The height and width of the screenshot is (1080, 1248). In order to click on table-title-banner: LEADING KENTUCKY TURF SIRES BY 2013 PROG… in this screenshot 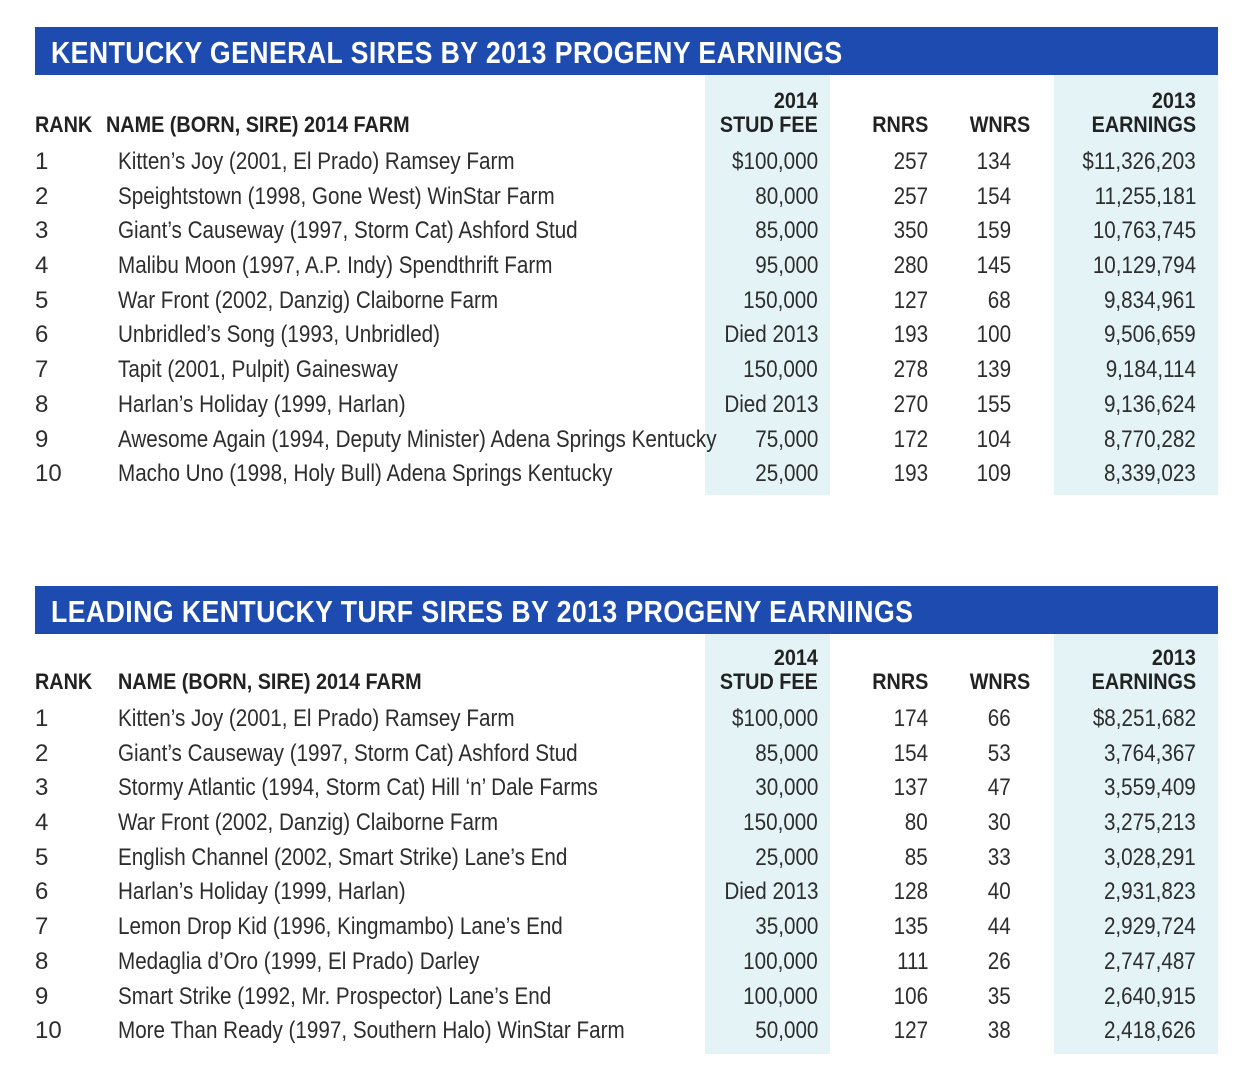, I will do `click(626, 610)`.